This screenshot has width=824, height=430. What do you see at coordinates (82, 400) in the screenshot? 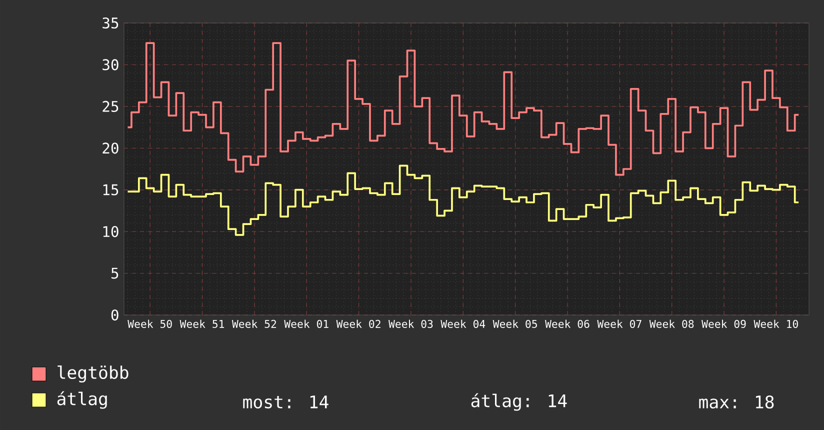
I see `legend-label: átlag` at bounding box center [82, 400].